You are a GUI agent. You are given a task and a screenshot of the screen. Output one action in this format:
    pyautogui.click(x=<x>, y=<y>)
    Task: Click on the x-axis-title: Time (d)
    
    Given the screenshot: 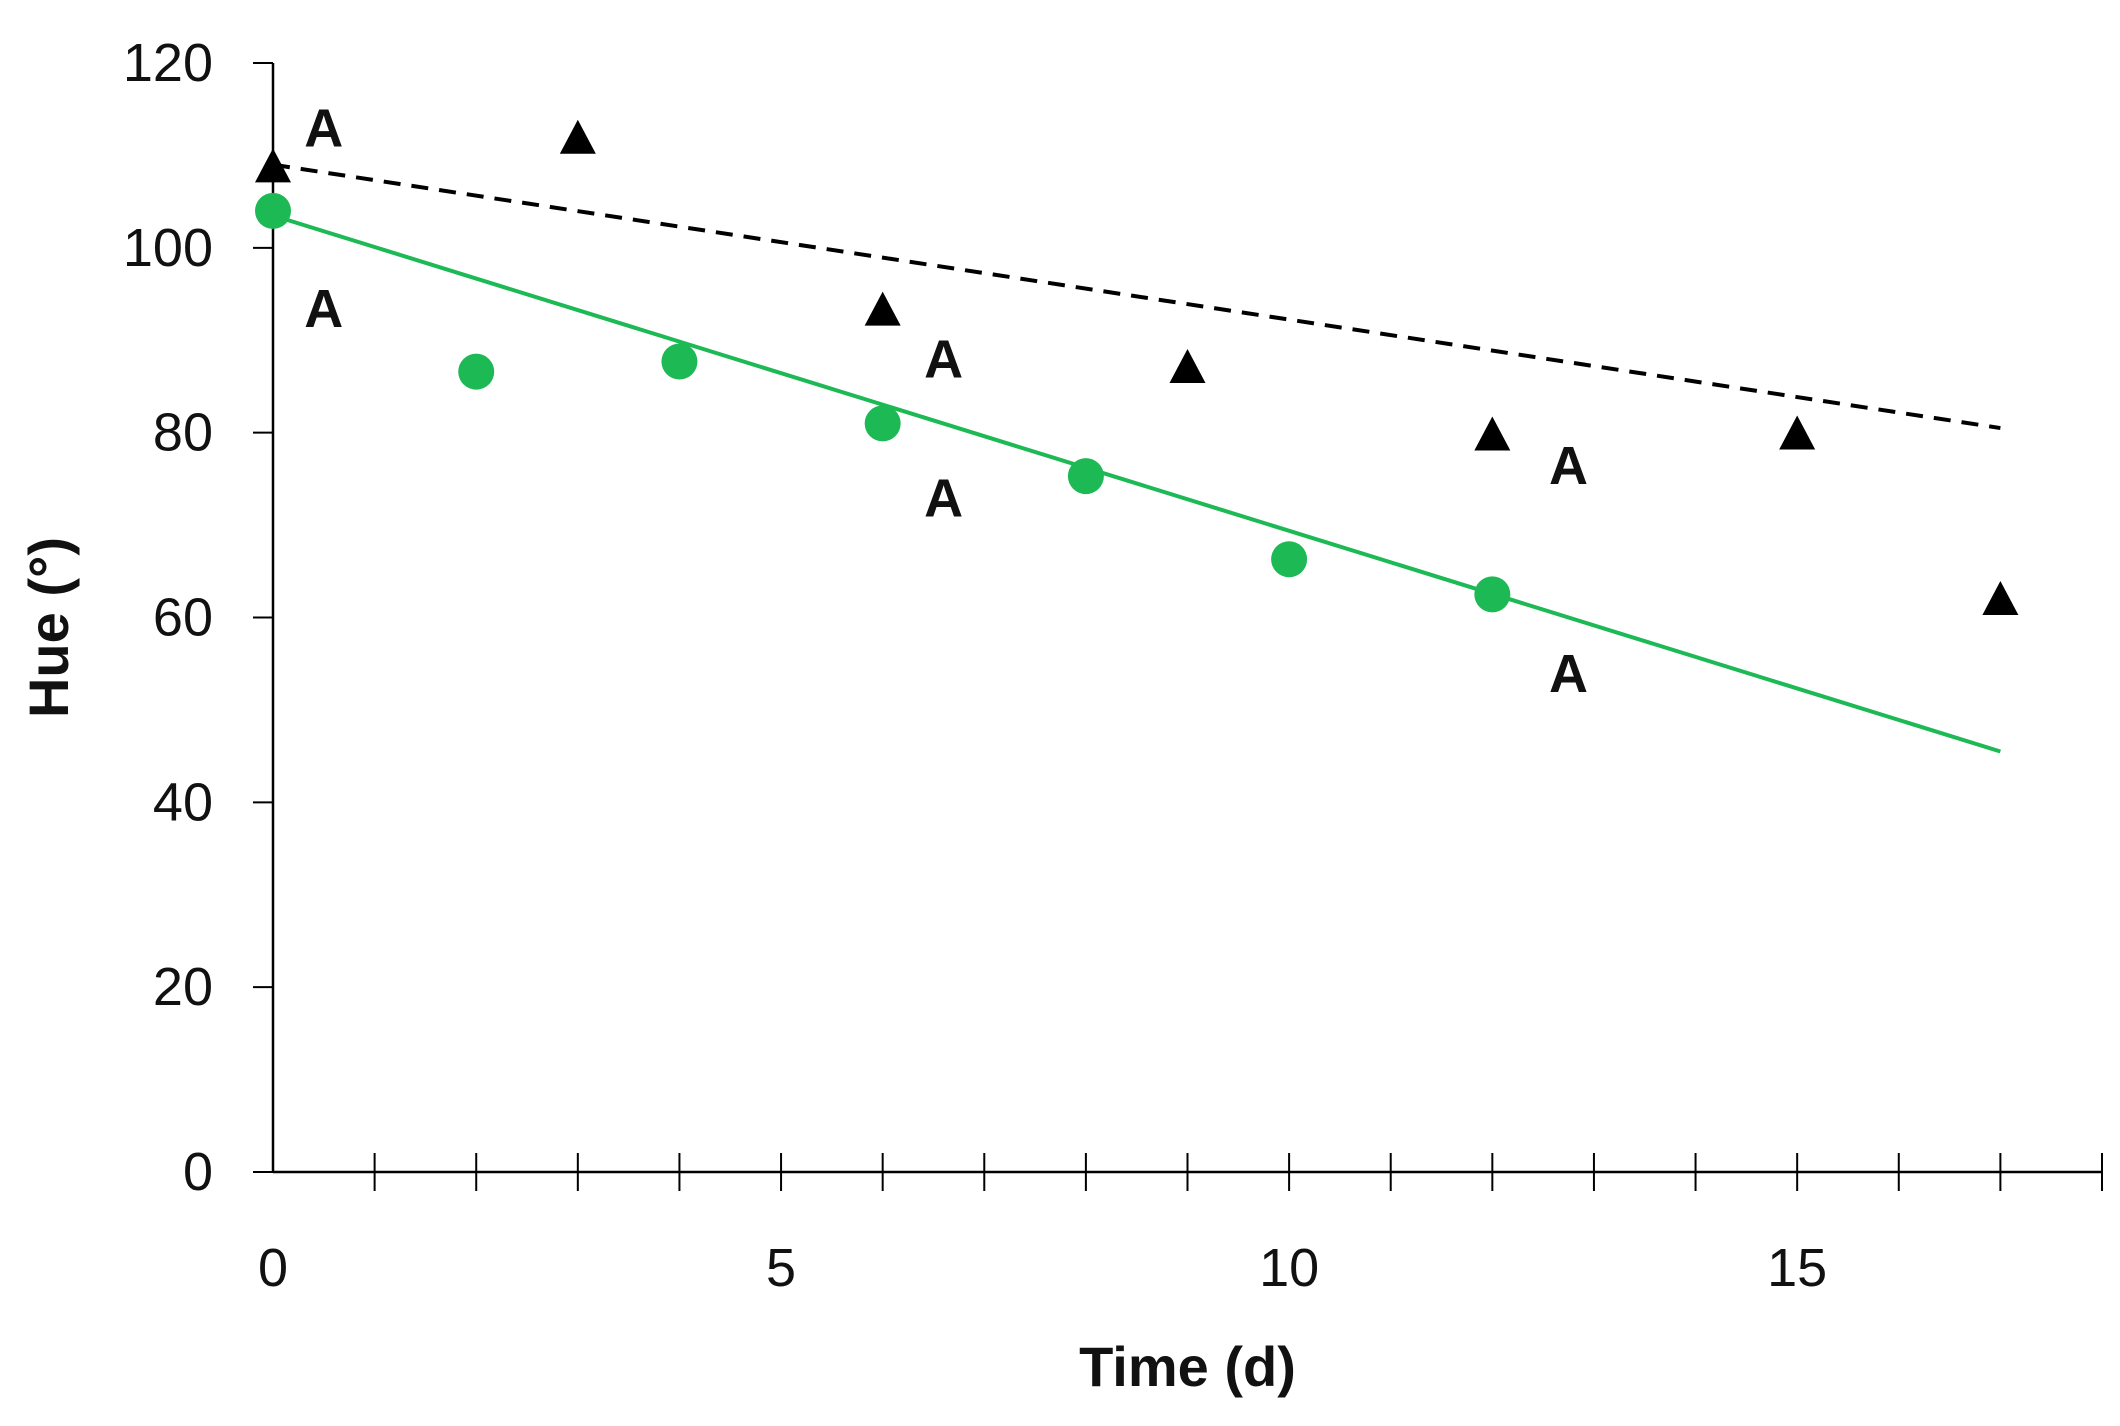 What is the action you would take?
    pyautogui.click(x=1187, y=1366)
    